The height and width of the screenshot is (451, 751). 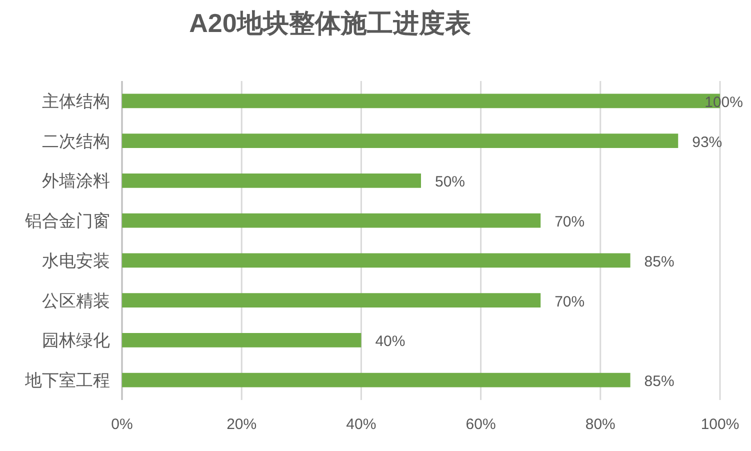 I want to click on y-tick-label: 水电安装, so click(x=76, y=260).